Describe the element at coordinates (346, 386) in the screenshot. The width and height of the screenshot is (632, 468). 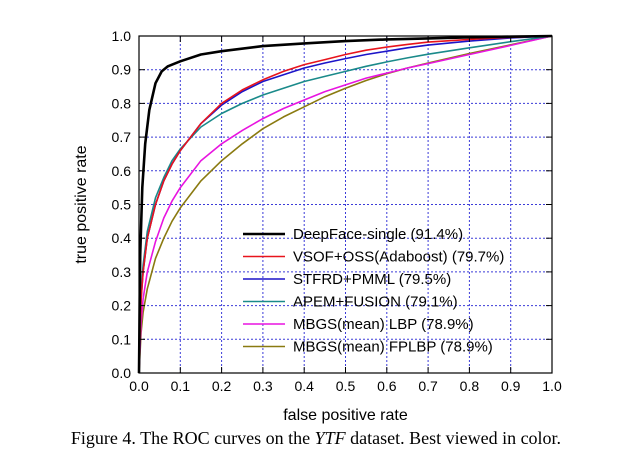
I see `x-tick-label: 0.5` at that location.